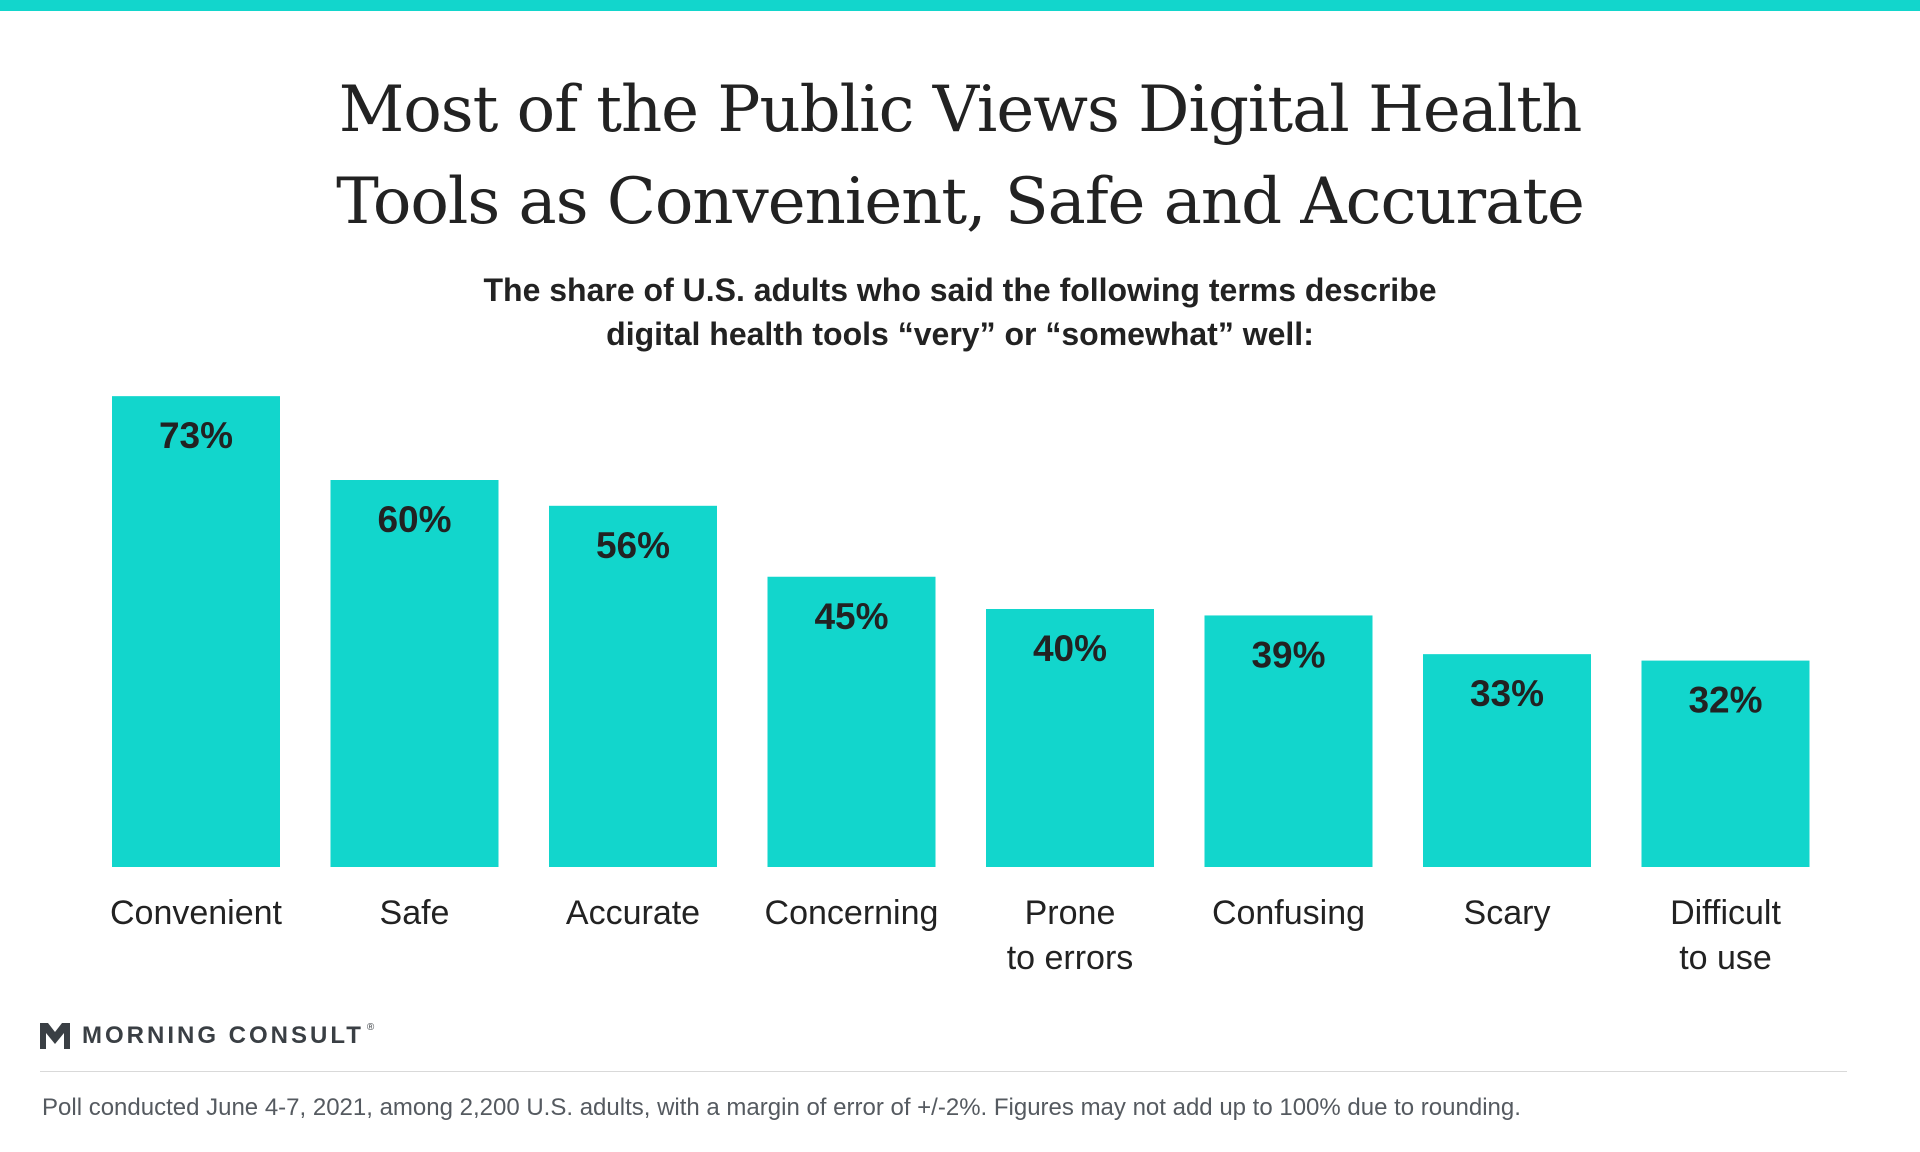  What do you see at coordinates (1288, 741) in the screenshot?
I see `bar-confusing` at bounding box center [1288, 741].